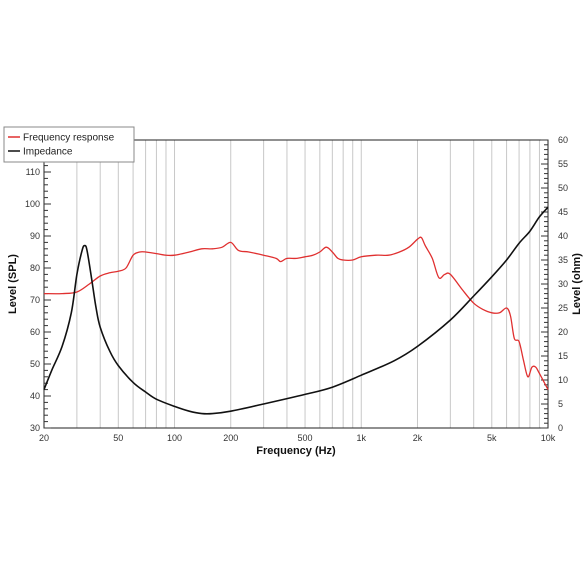 The height and width of the screenshot is (588, 588). What do you see at coordinates (13, 284) in the screenshot?
I see `y-axis-title-left: Level (SPL)` at bounding box center [13, 284].